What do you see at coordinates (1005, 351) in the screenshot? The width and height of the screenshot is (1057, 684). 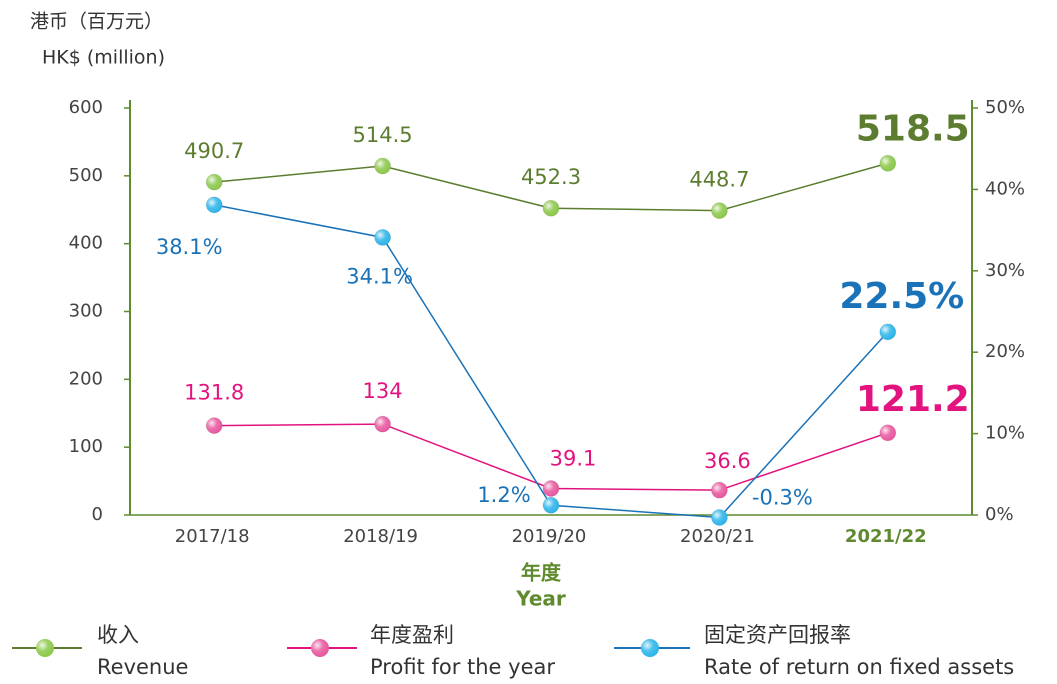 I see `y2-tick-label: 20%` at bounding box center [1005, 351].